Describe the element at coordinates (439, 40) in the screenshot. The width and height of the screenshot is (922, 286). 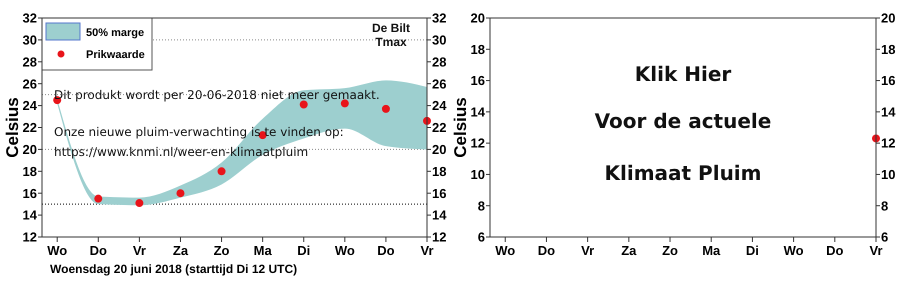
I see `y2-tick-label: 30` at that location.